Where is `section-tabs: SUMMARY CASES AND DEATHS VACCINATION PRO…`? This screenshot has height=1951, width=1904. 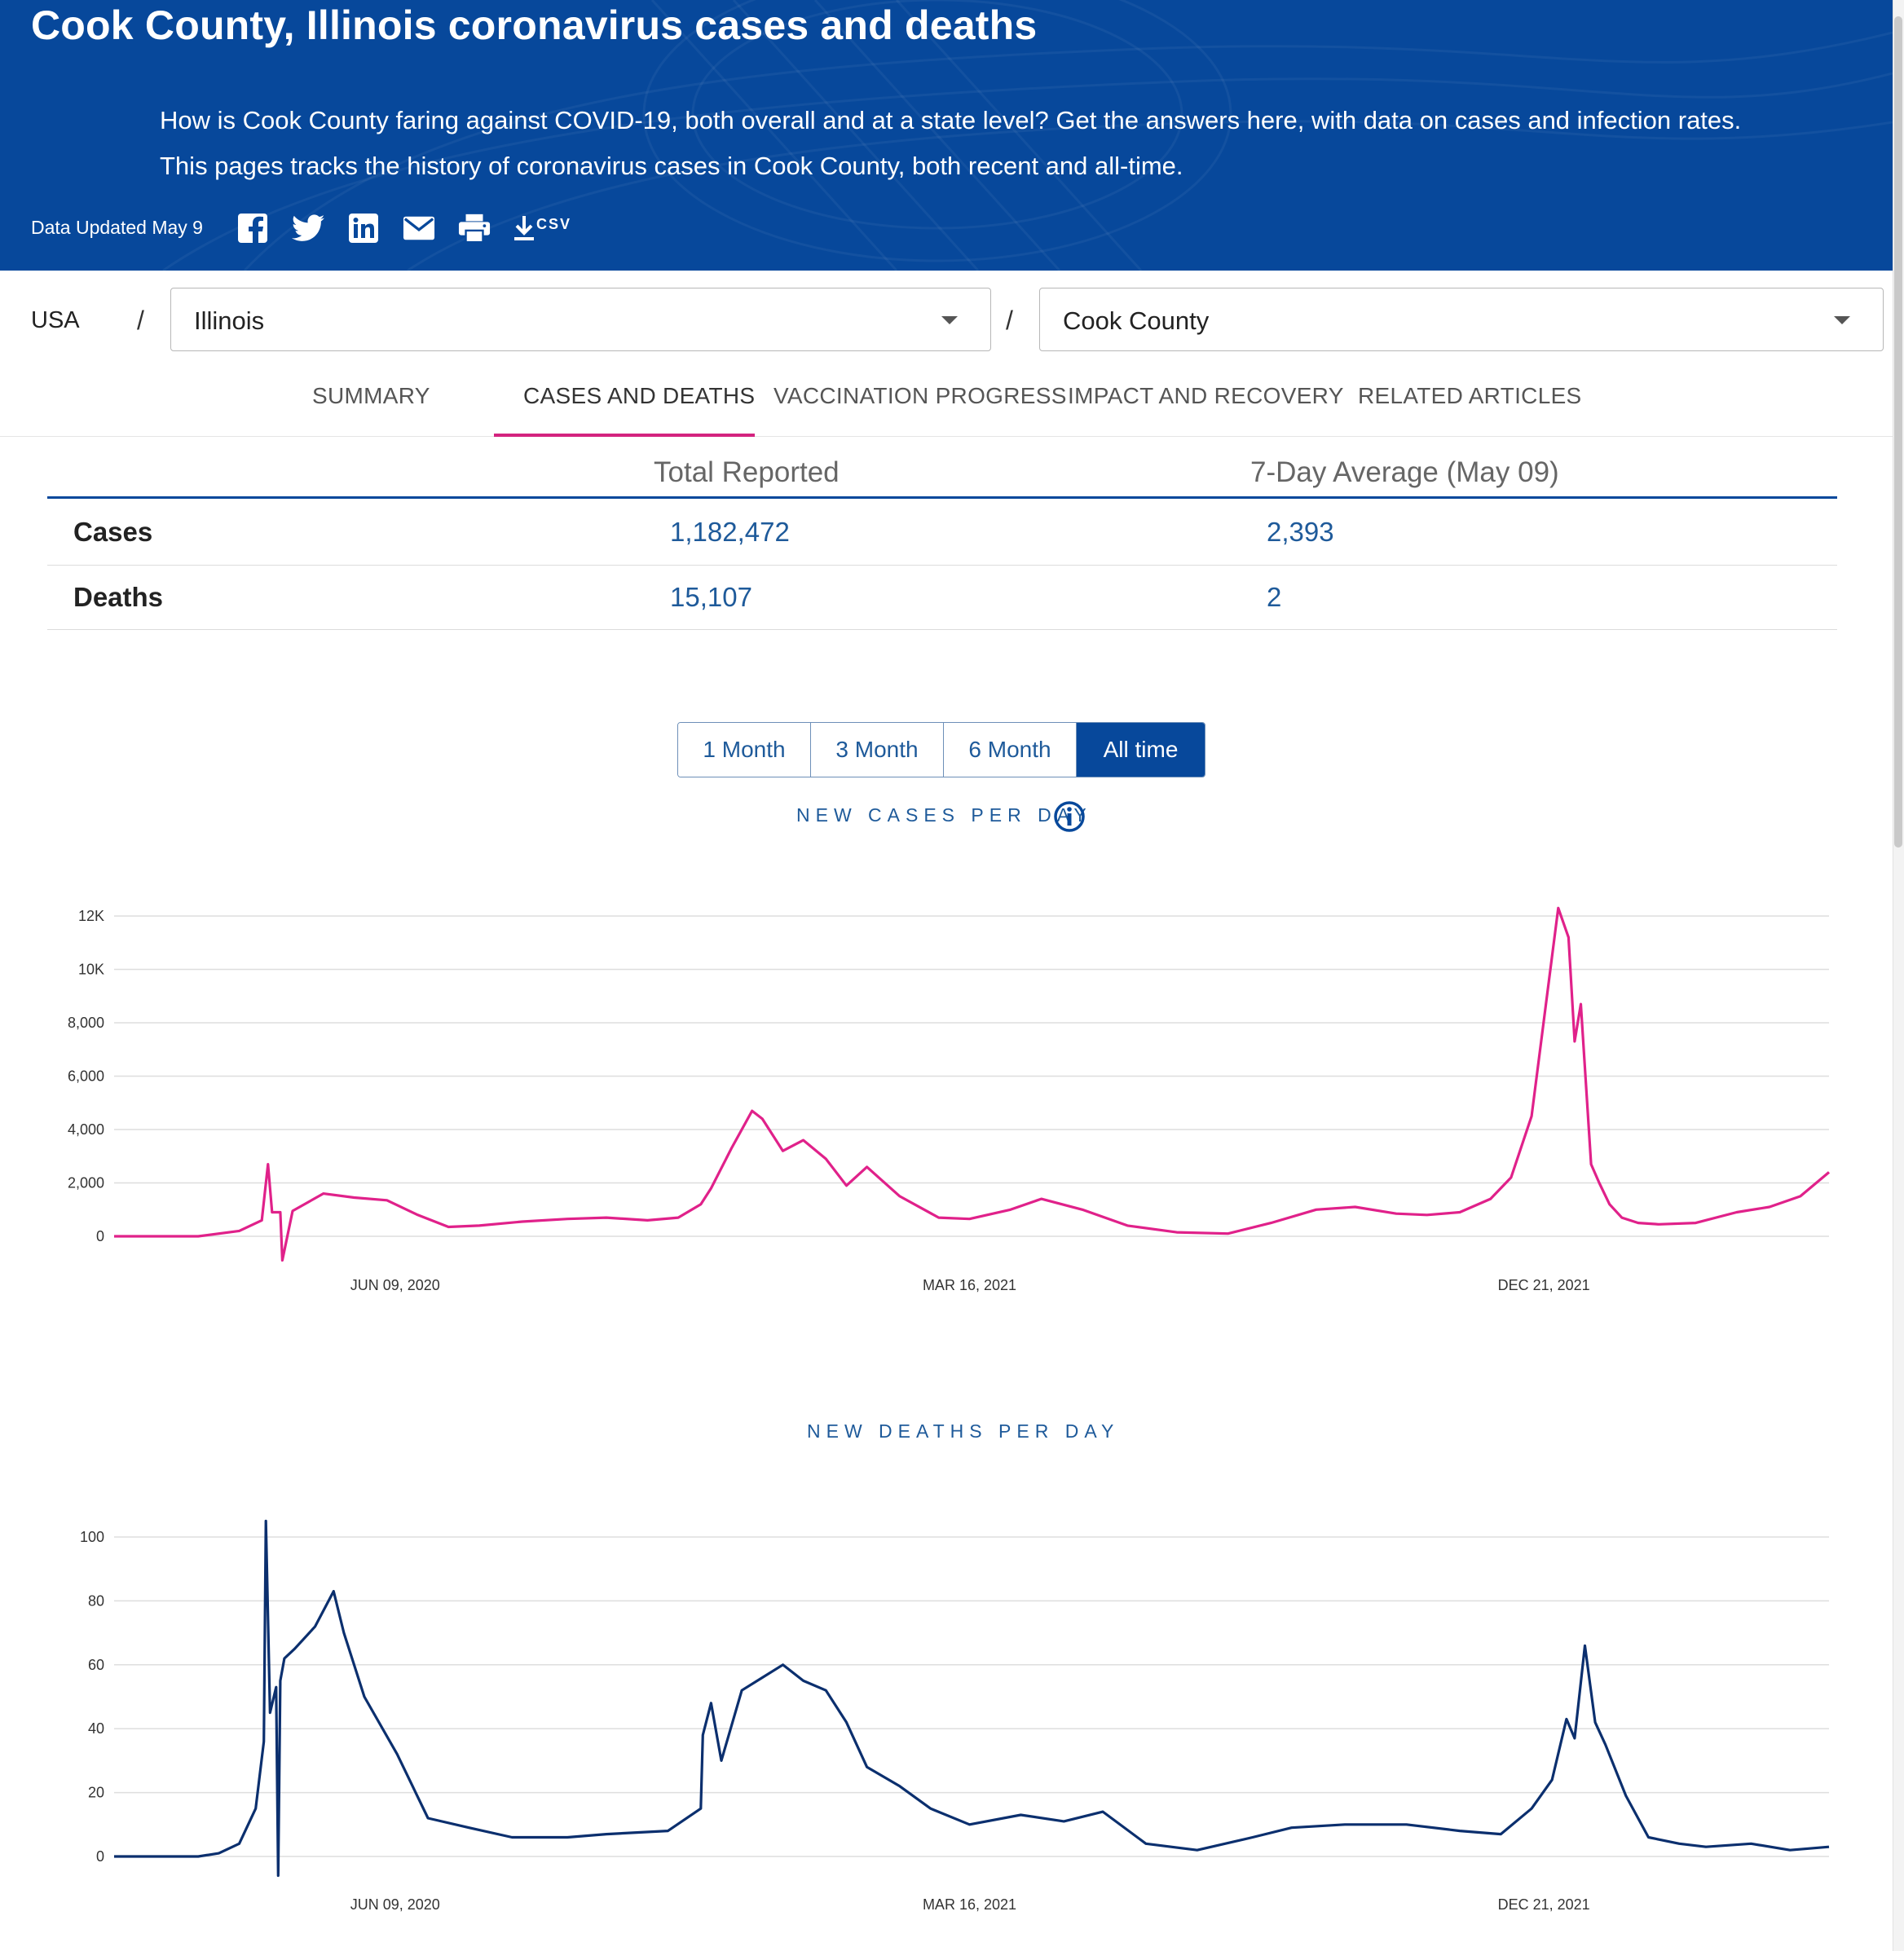 section-tabs: SUMMARY CASES AND DEATHS VACCINATION PRO… is located at coordinates (947, 398).